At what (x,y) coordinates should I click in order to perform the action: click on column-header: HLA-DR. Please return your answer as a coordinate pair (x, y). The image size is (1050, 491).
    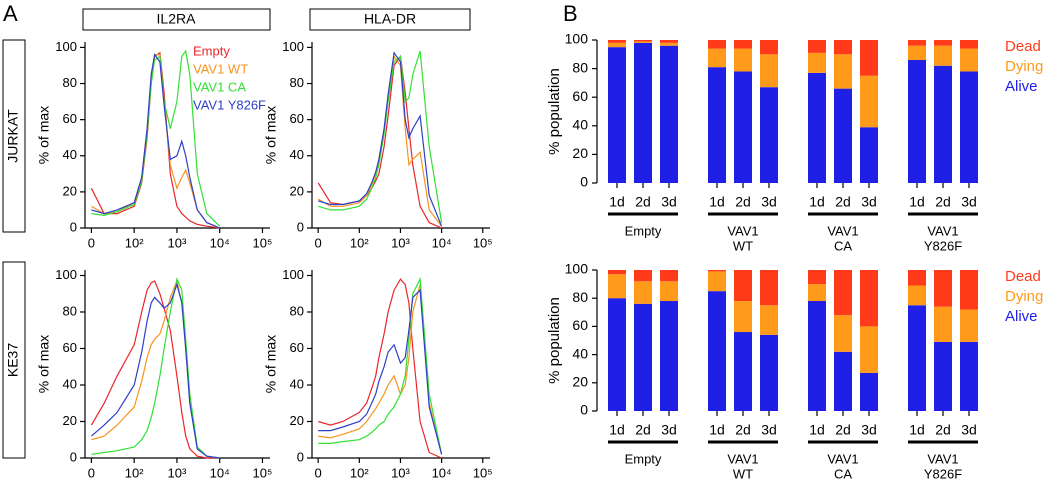
    Looking at the image, I should click on (390, 19).